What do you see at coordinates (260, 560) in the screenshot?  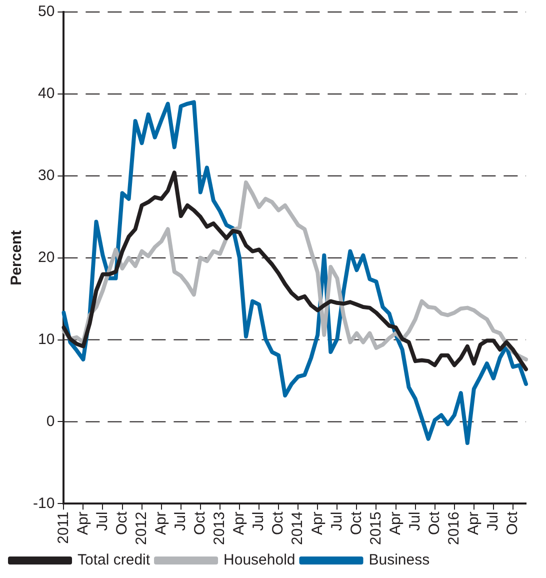 I see `legend-label: Household` at bounding box center [260, 560].